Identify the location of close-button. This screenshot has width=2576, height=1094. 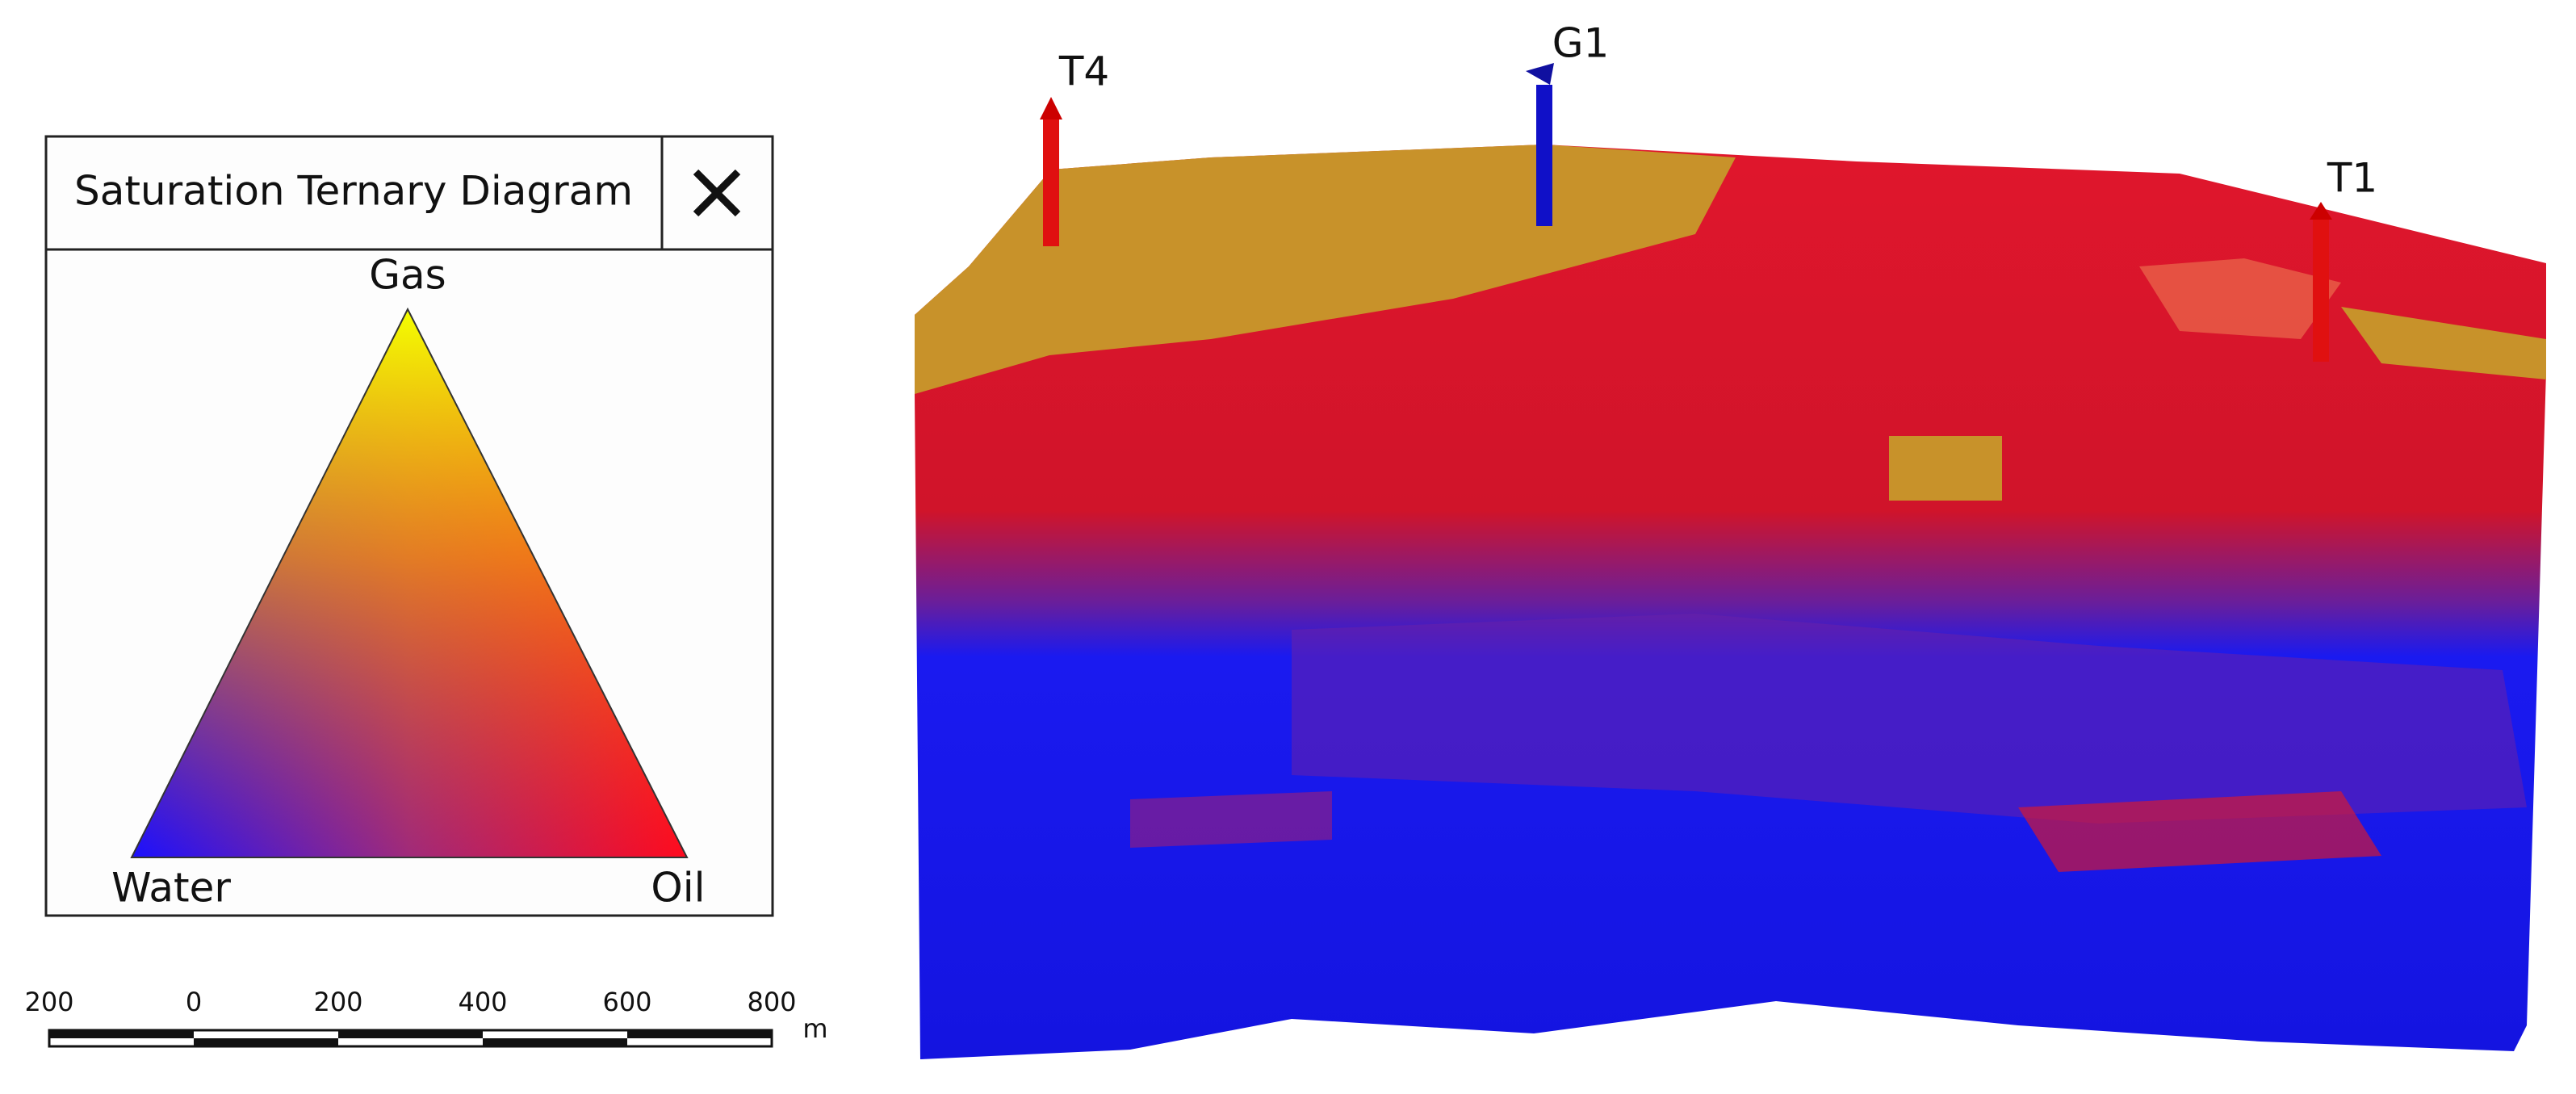
(717, 193).